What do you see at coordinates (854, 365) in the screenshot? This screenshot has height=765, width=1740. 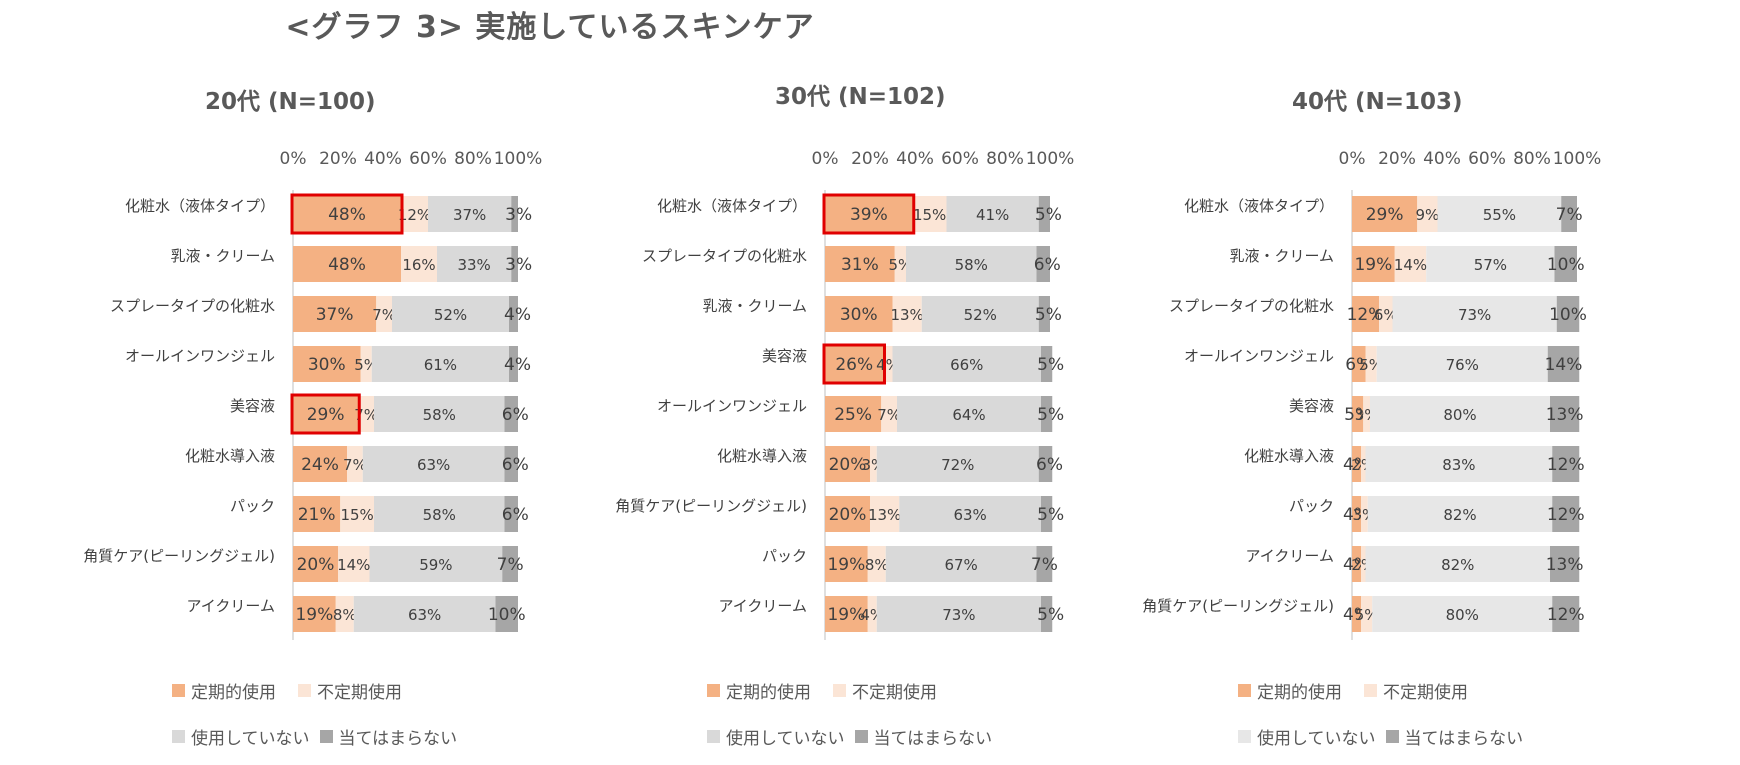 I see `data-label: 26%` at bounding box center [854, 365].